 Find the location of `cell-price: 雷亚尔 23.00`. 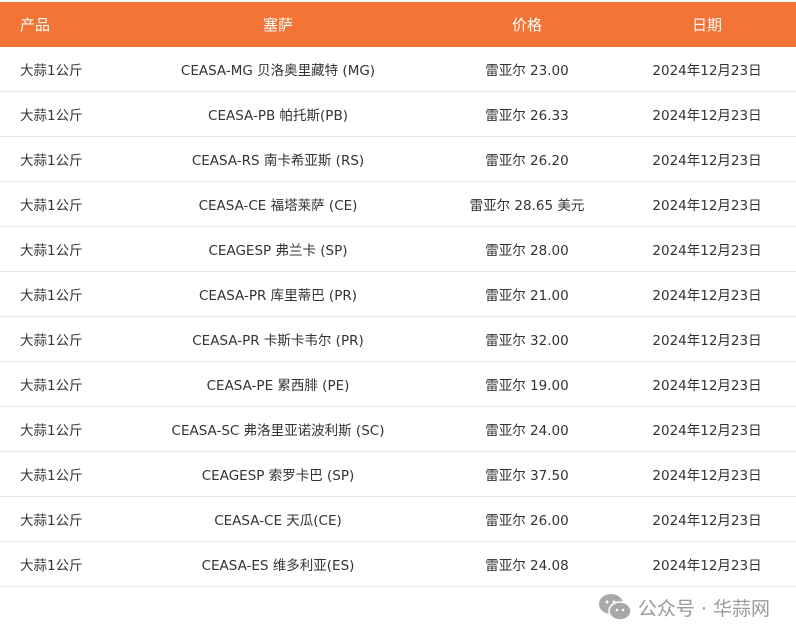

cell-price: 雷亚尔 23.00 is located at coordinates (527, 69).